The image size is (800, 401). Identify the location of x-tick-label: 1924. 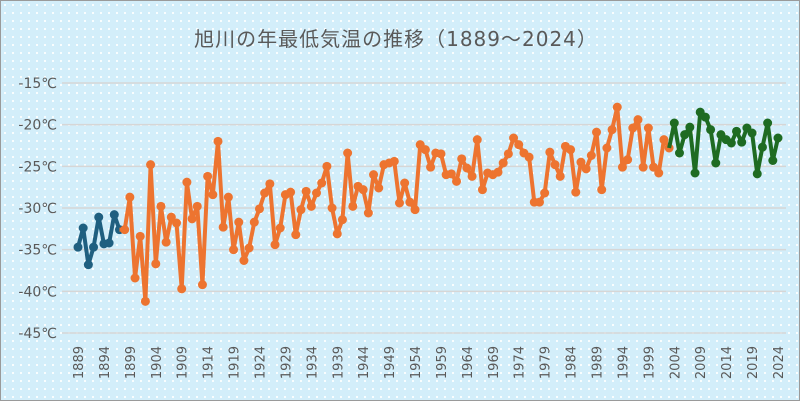
(260, 362).